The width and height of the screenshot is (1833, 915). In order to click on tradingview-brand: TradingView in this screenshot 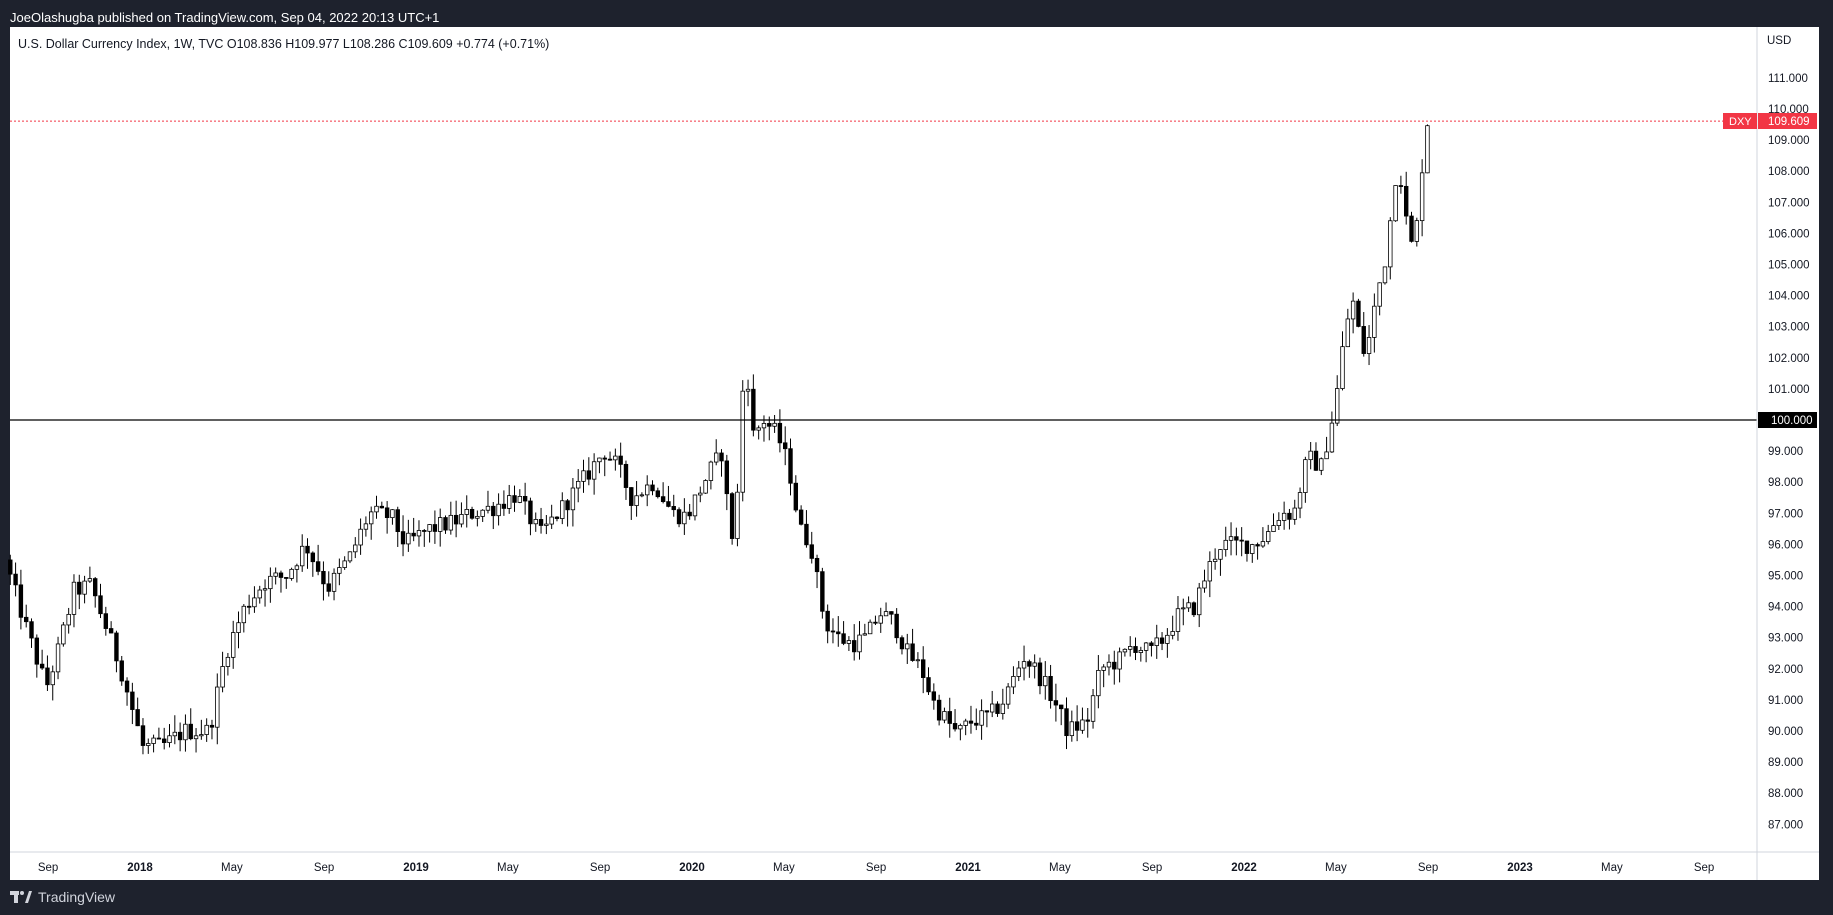, I will do `click(62, 897)`.